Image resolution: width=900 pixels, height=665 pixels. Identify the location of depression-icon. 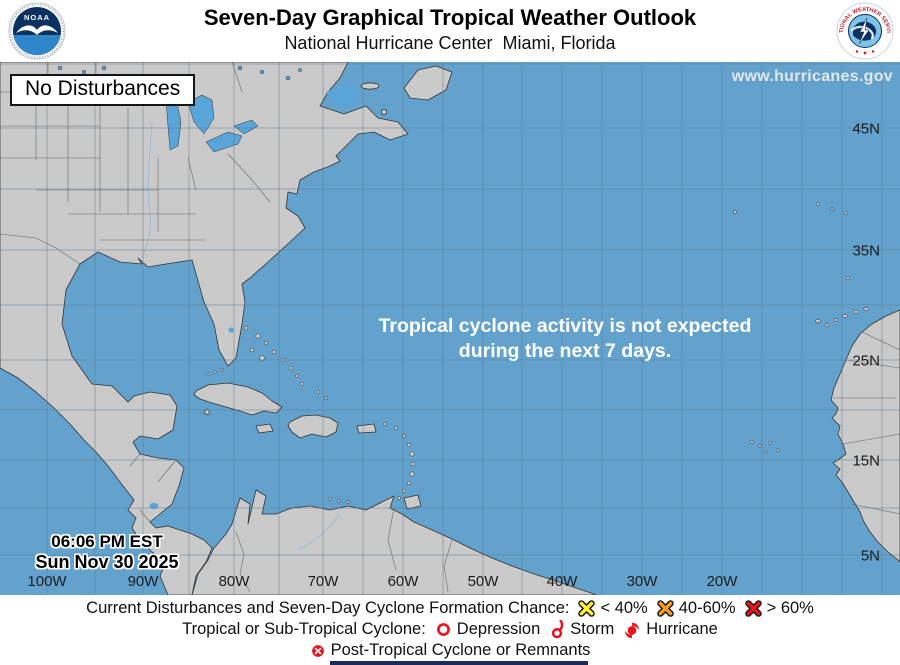
(443, 629).